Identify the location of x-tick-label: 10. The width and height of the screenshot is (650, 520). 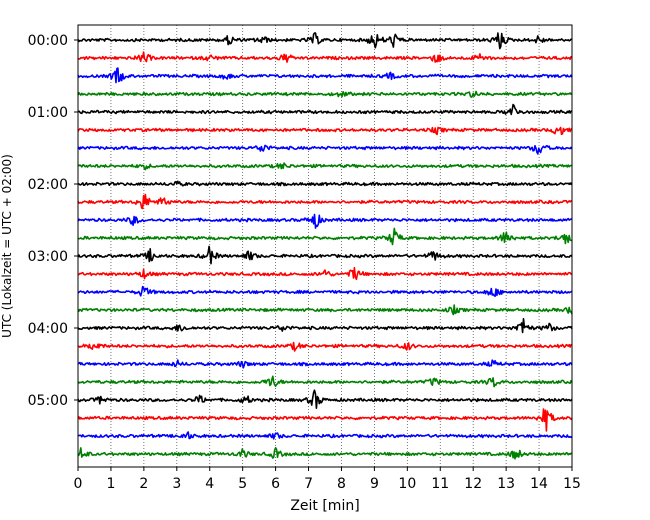
(407, 484).